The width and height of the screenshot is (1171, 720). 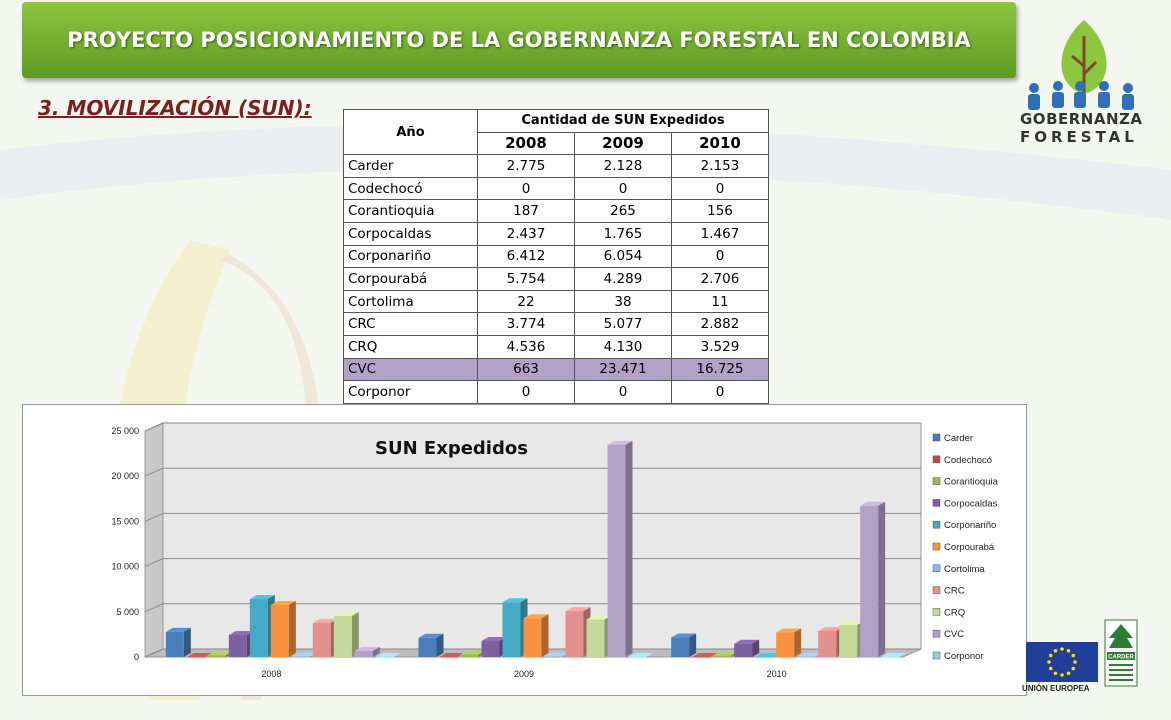 What do you see at coordinates (971, 503) in the screenshot?
I see `legend-entry: Corpocaldas` at bounding box center [971, 503].